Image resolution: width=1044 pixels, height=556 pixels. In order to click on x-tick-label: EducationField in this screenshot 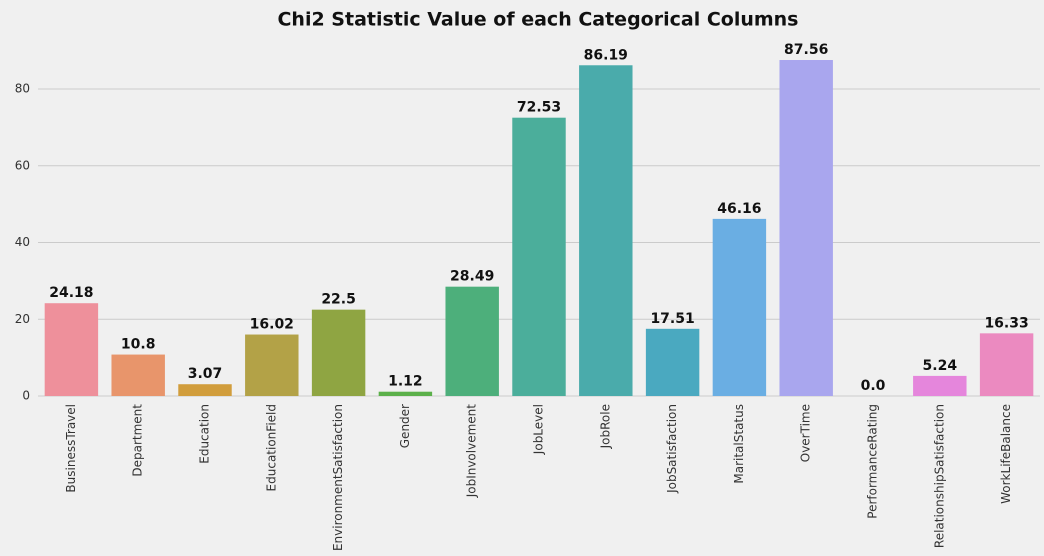, I will do `click(271, 447)`.